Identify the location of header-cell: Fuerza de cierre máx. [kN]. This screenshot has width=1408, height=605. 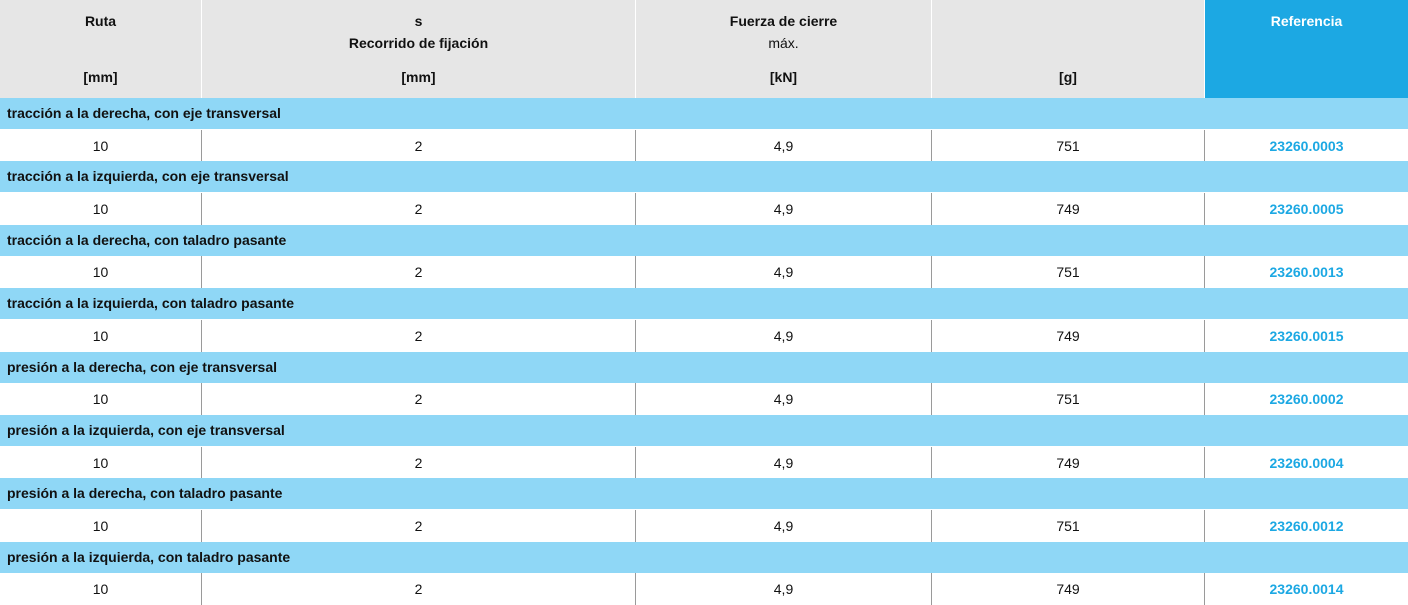
(784, 49).